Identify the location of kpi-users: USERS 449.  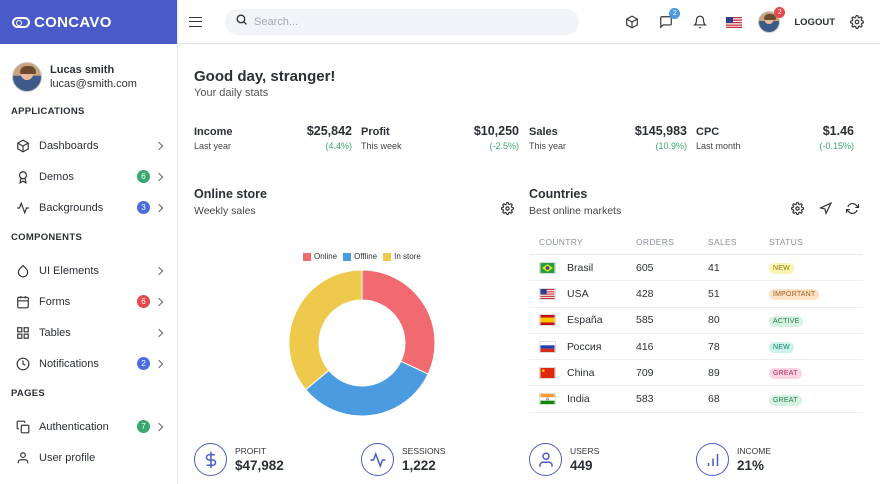
(564, 459).